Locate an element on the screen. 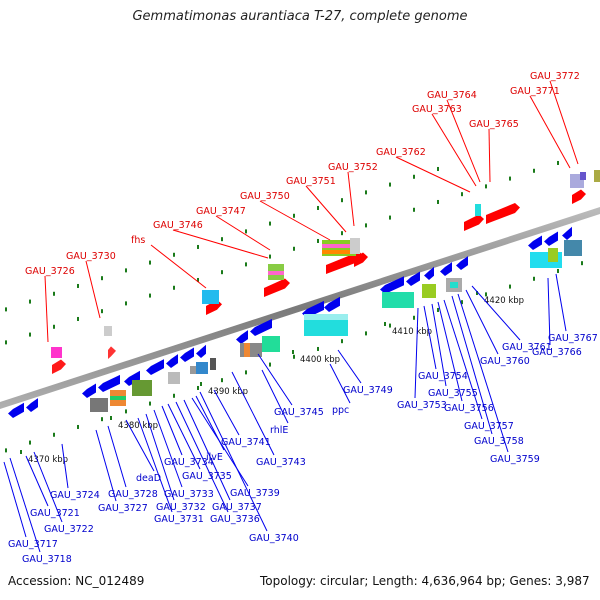 This screenshot has height=600, width=600. reverse-gene-label: deaD is located at coordinates (148, 478).